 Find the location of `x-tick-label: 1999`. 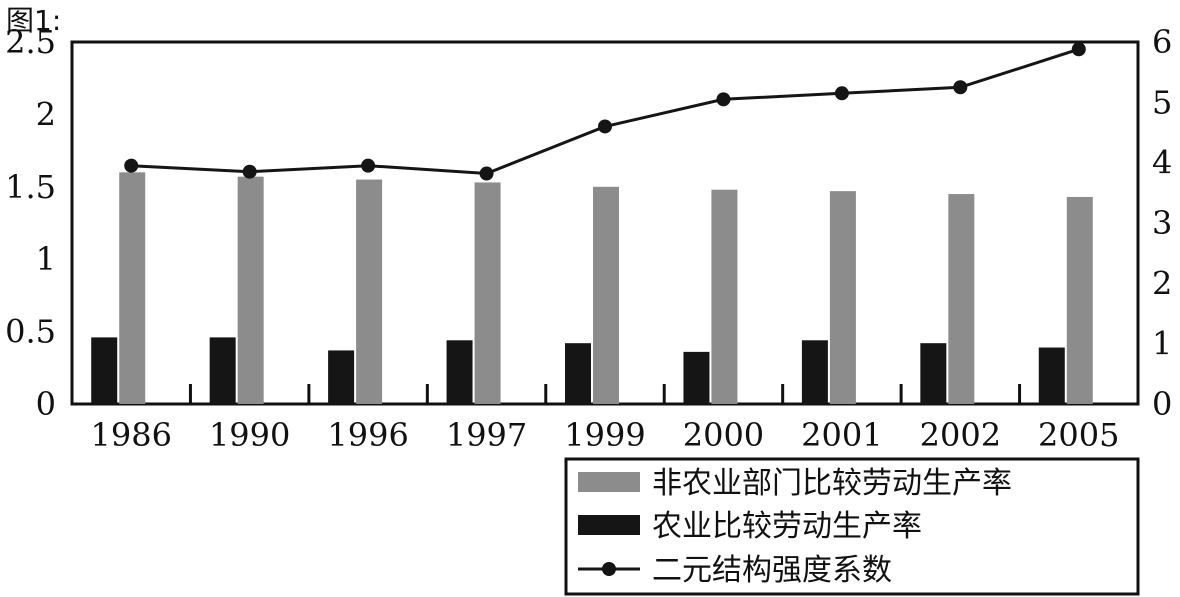

x-tick-label: 1999 is located at coordinates (604, 435).